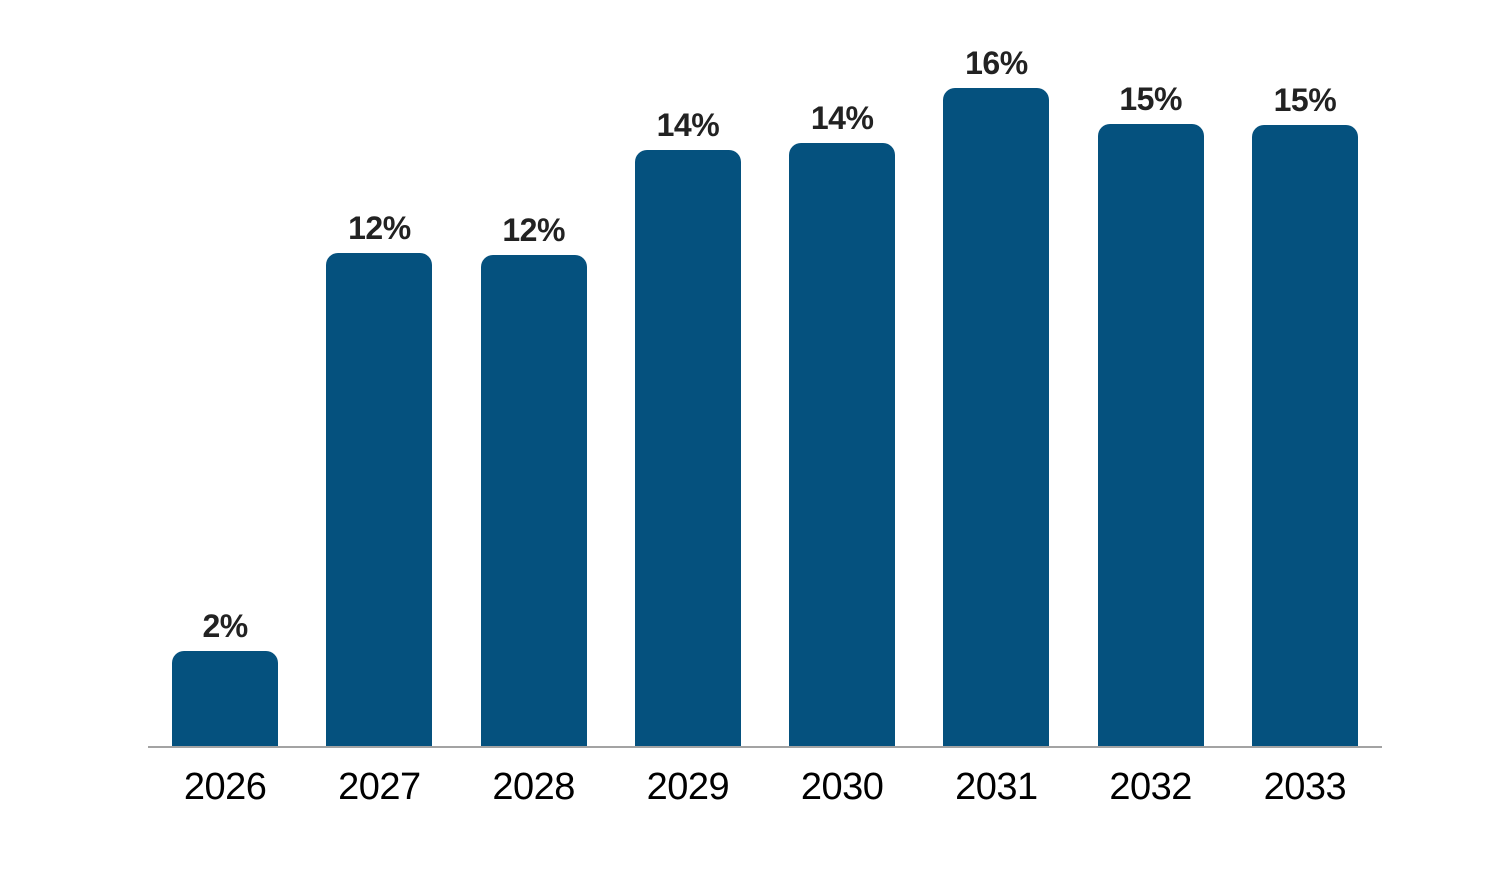 The image size is (1486, 890). Describe the element at coordinates (1304, 435) in the screenshot. I see `bar-2033` at that location.